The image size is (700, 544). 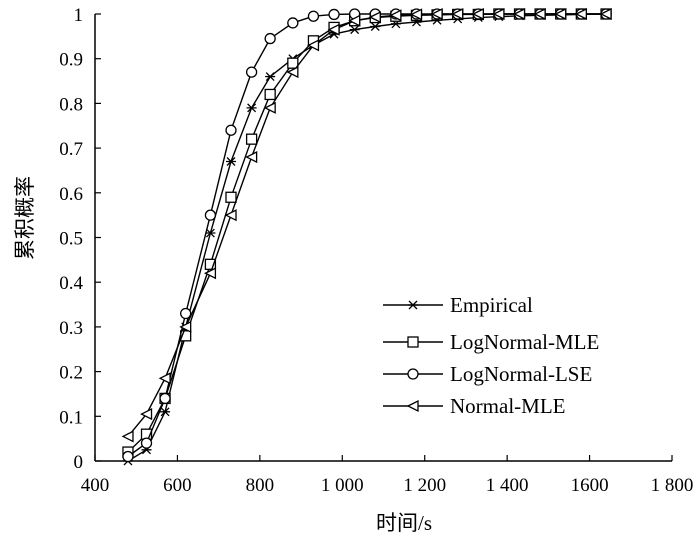 I want to click on legend-label: Normal-MLE, so click(x=507, y=406).